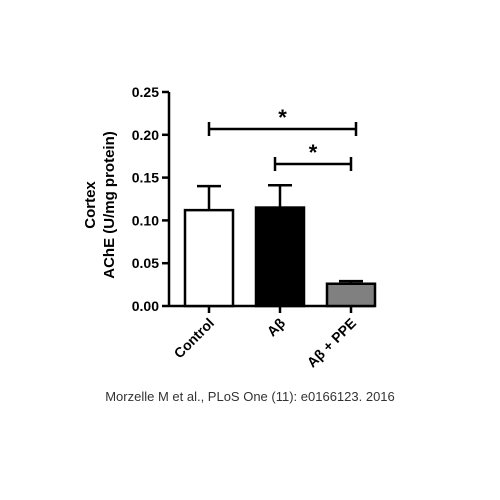 Image resolution: width=500 pixels, height=500 pixels. Describe the element at coordinates (109, 205) in the screenshot. I see `y-axis-label-line2: AChE (U/mg protein)` at that location.